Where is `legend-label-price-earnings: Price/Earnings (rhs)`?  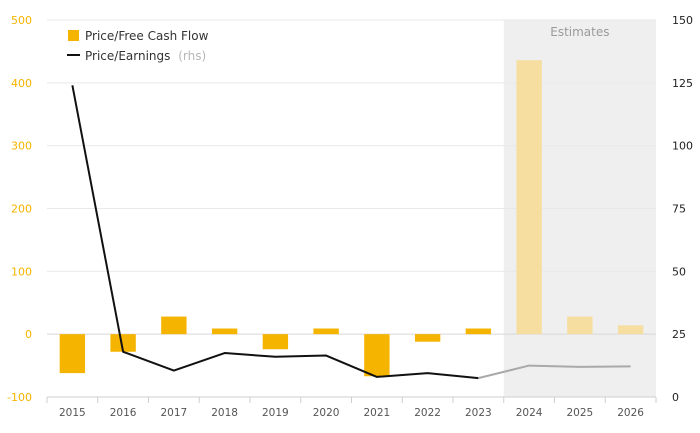 legend-label-price-earnings: Price/Earnings (rhs) is located at coordinates (145, 56).